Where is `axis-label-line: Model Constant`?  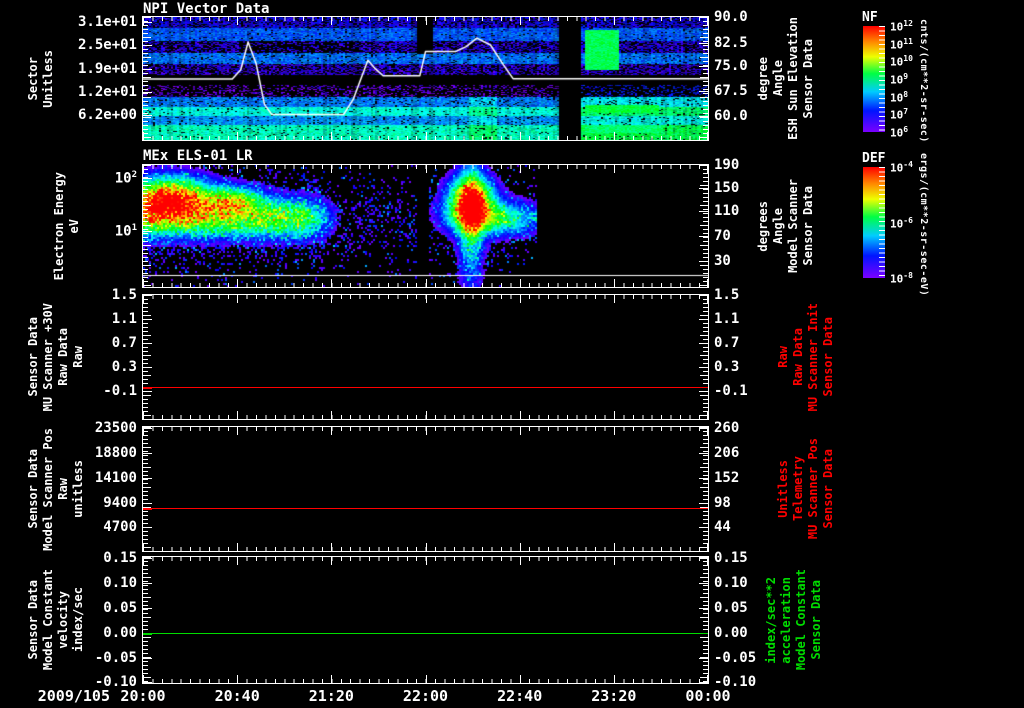
axis-label-line: Model Constant is located at coordinates (801, 620).